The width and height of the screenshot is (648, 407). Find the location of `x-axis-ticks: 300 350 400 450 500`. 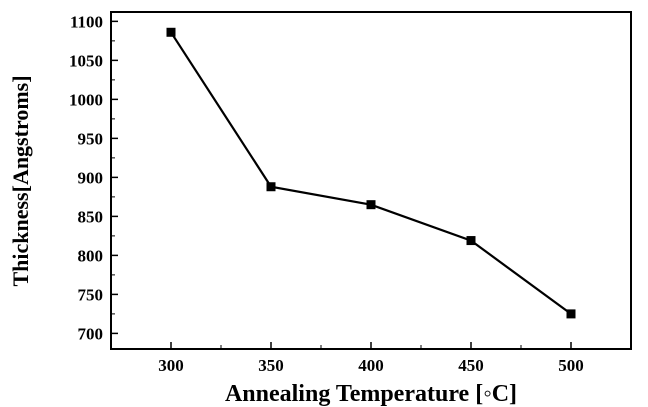

x-axis-ticks: 300 350 400 450 500 is located at coordinates (371, 358).